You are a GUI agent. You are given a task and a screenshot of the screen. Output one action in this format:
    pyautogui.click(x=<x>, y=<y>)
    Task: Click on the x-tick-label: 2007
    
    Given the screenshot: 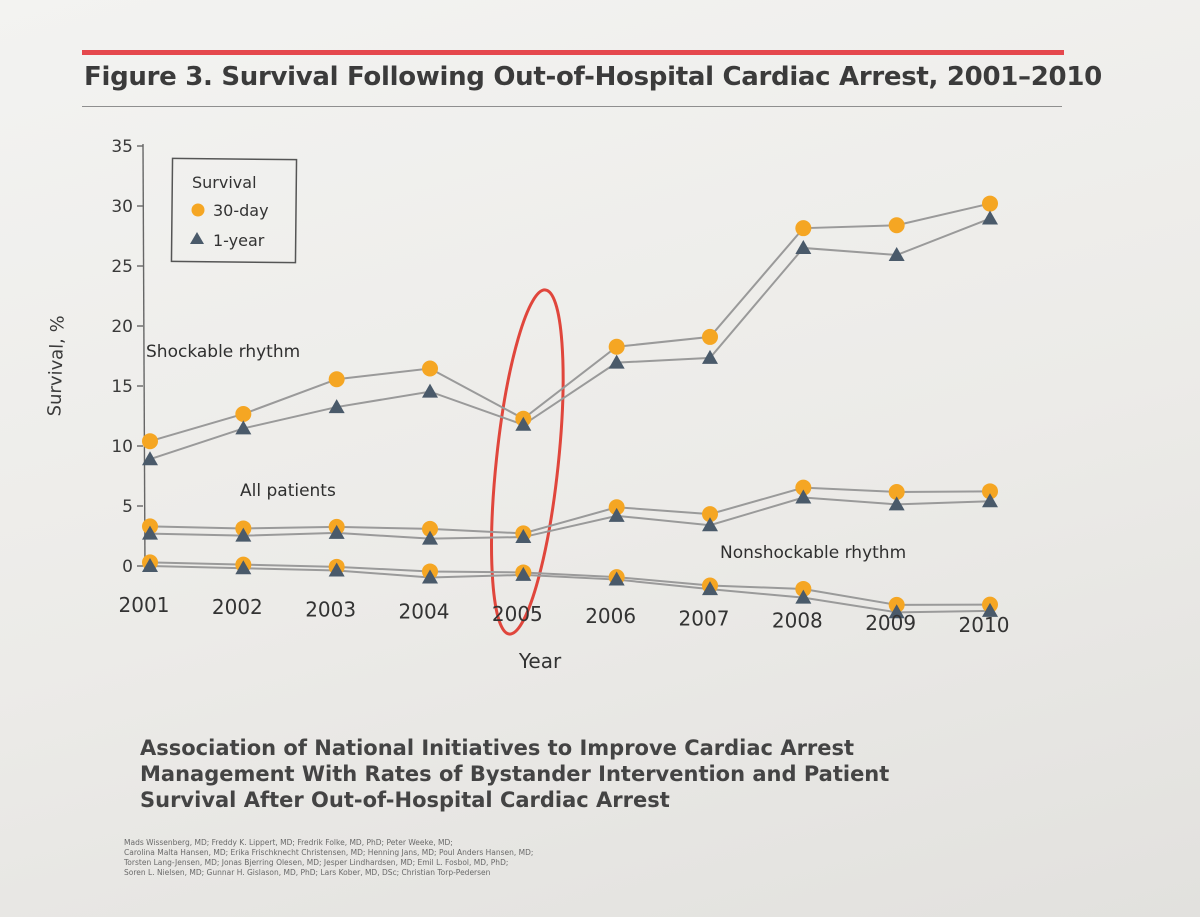 What is the action you would take?
    pyautogui.click(x=704, y=618)
    